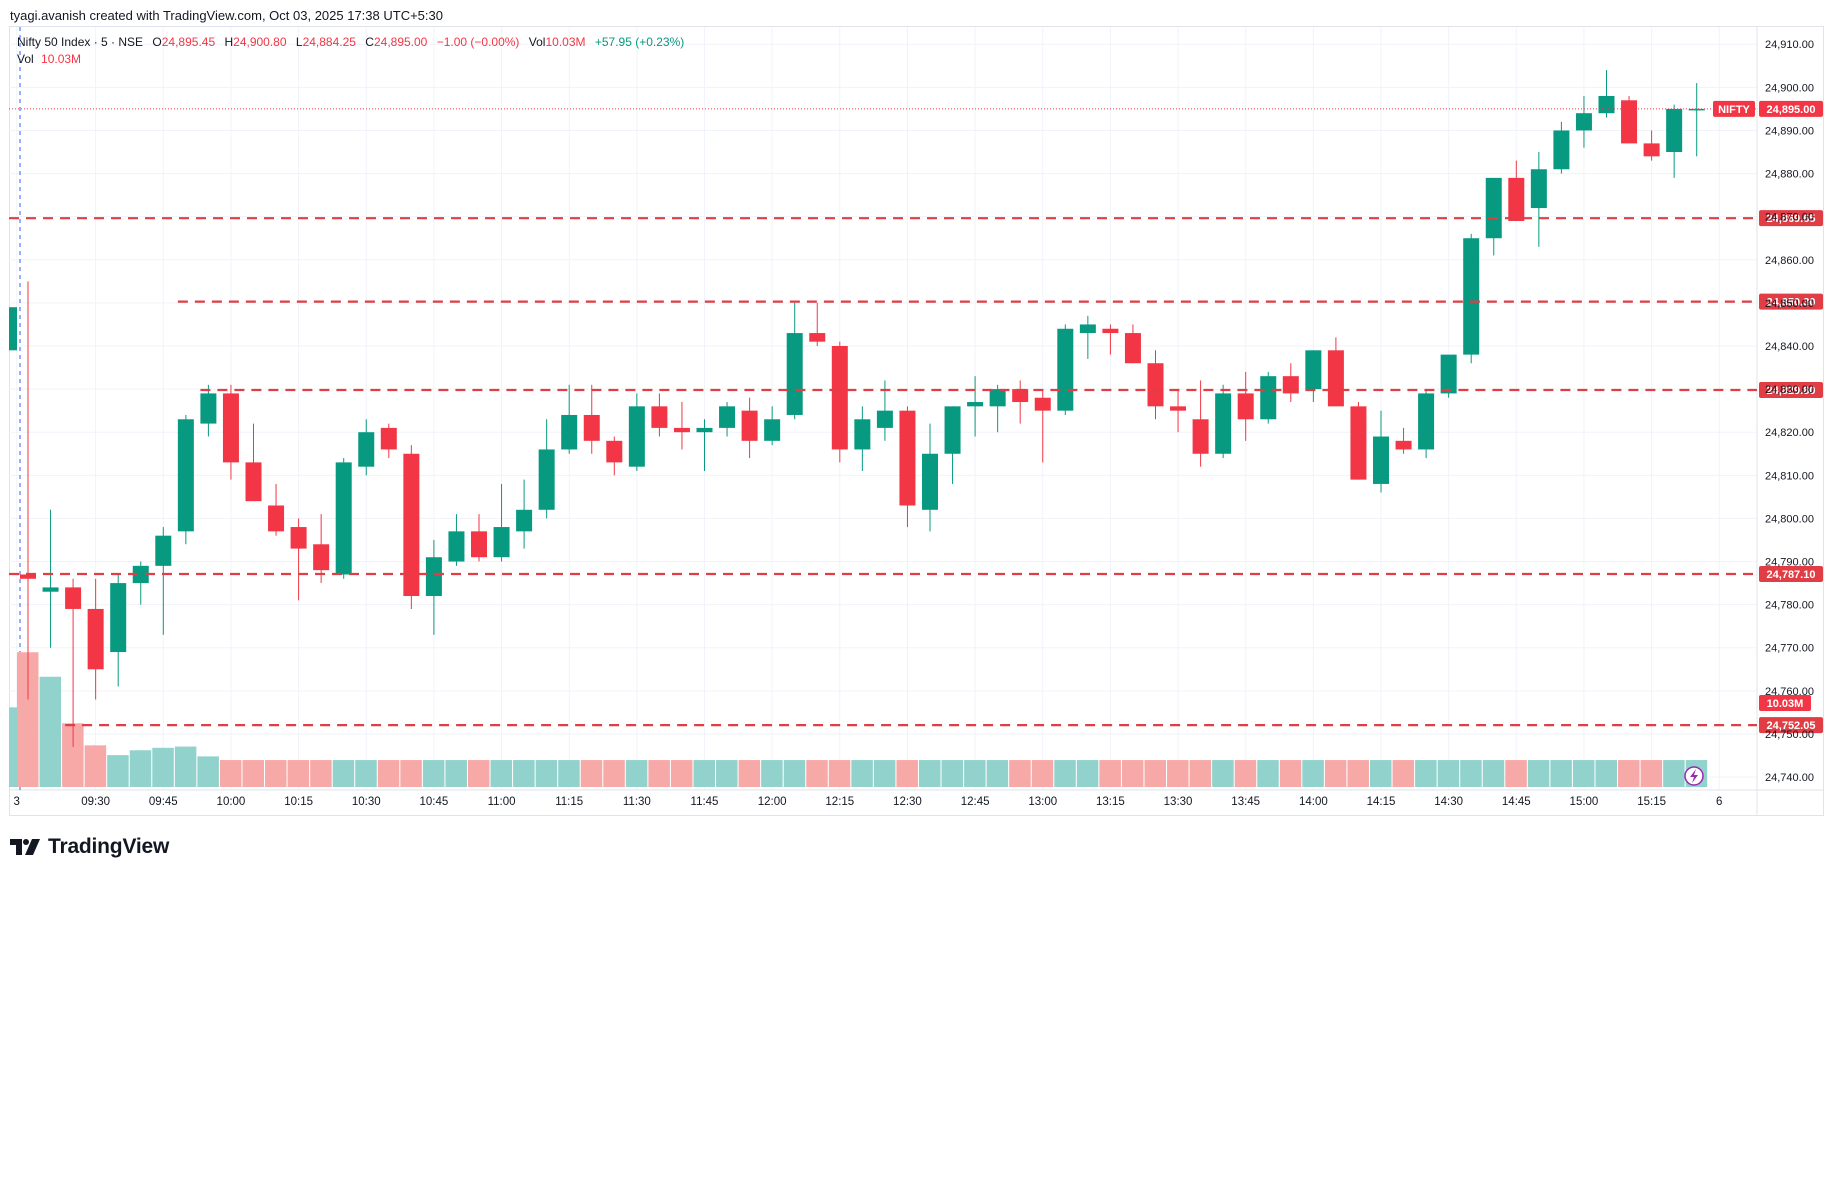  What do you see at coordinates (25, 59) in the screenshot?
I see `volume-study-label: Vol` at bounding box center [25, 59].